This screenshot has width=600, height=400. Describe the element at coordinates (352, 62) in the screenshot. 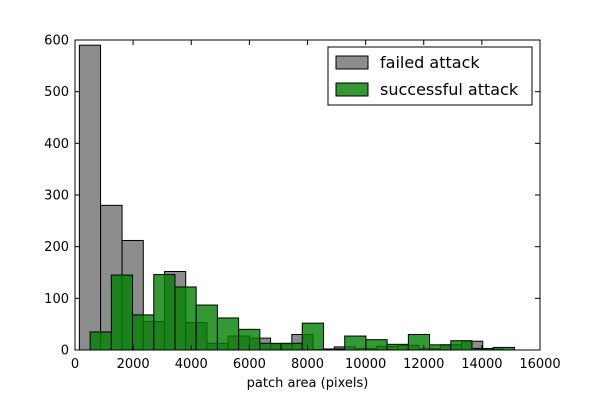

I see `legend-swatch-failed` at that location.